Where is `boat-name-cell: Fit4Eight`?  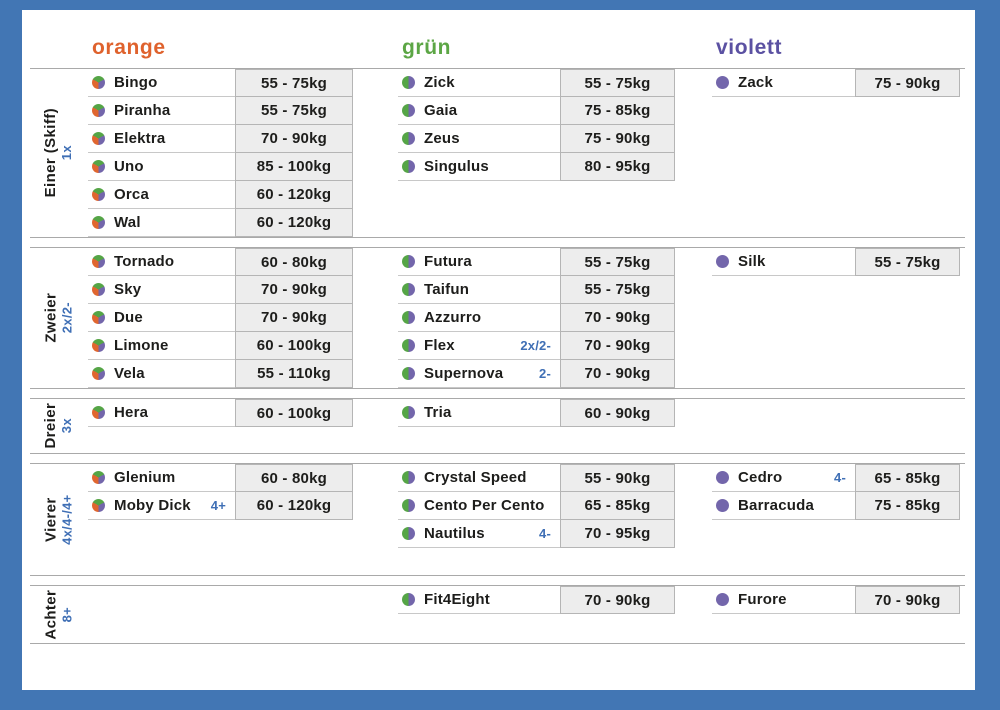 boat-name-cell: Fit4Eight is located at coordinates (479, 600).